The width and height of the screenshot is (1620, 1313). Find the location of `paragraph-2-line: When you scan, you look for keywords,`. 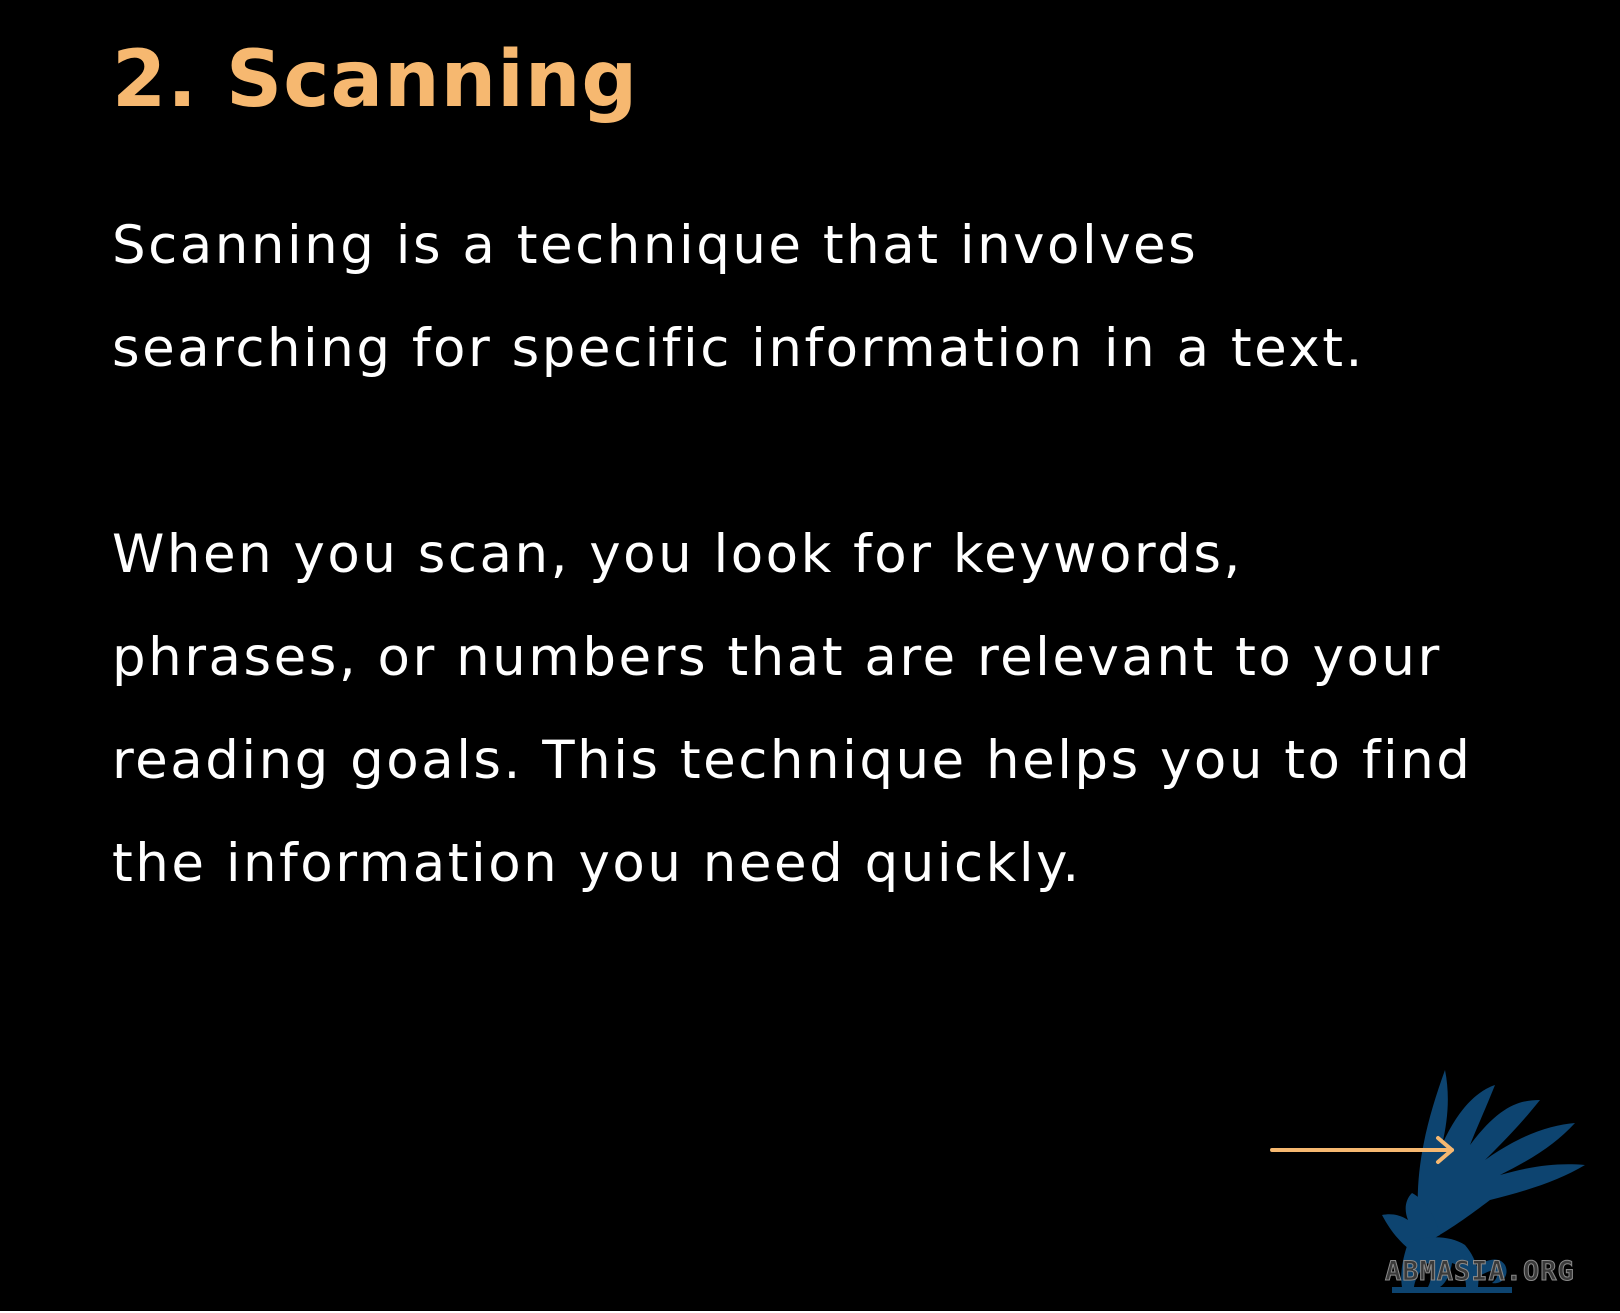

paragraph-2-line: When you scan, you look for keywords, is located at coordinates (677, 554).